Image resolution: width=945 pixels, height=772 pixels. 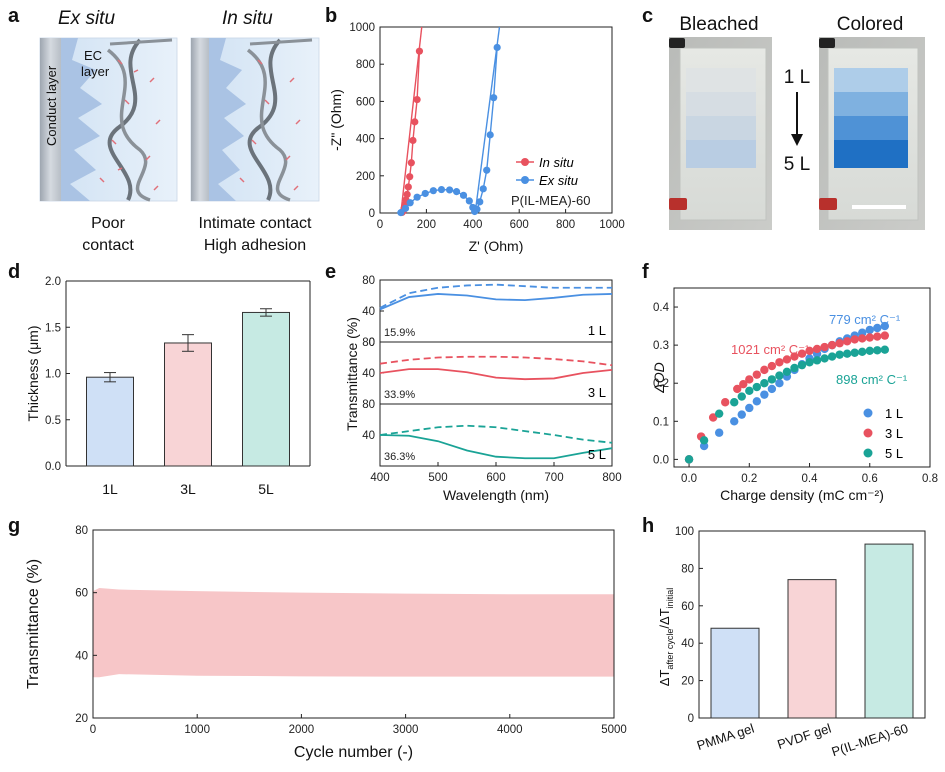 What do you see at coordinates (797, 164) in the screenshot?
I see `layers-bottom-label: 5 L` at bounding box center [797, 164].